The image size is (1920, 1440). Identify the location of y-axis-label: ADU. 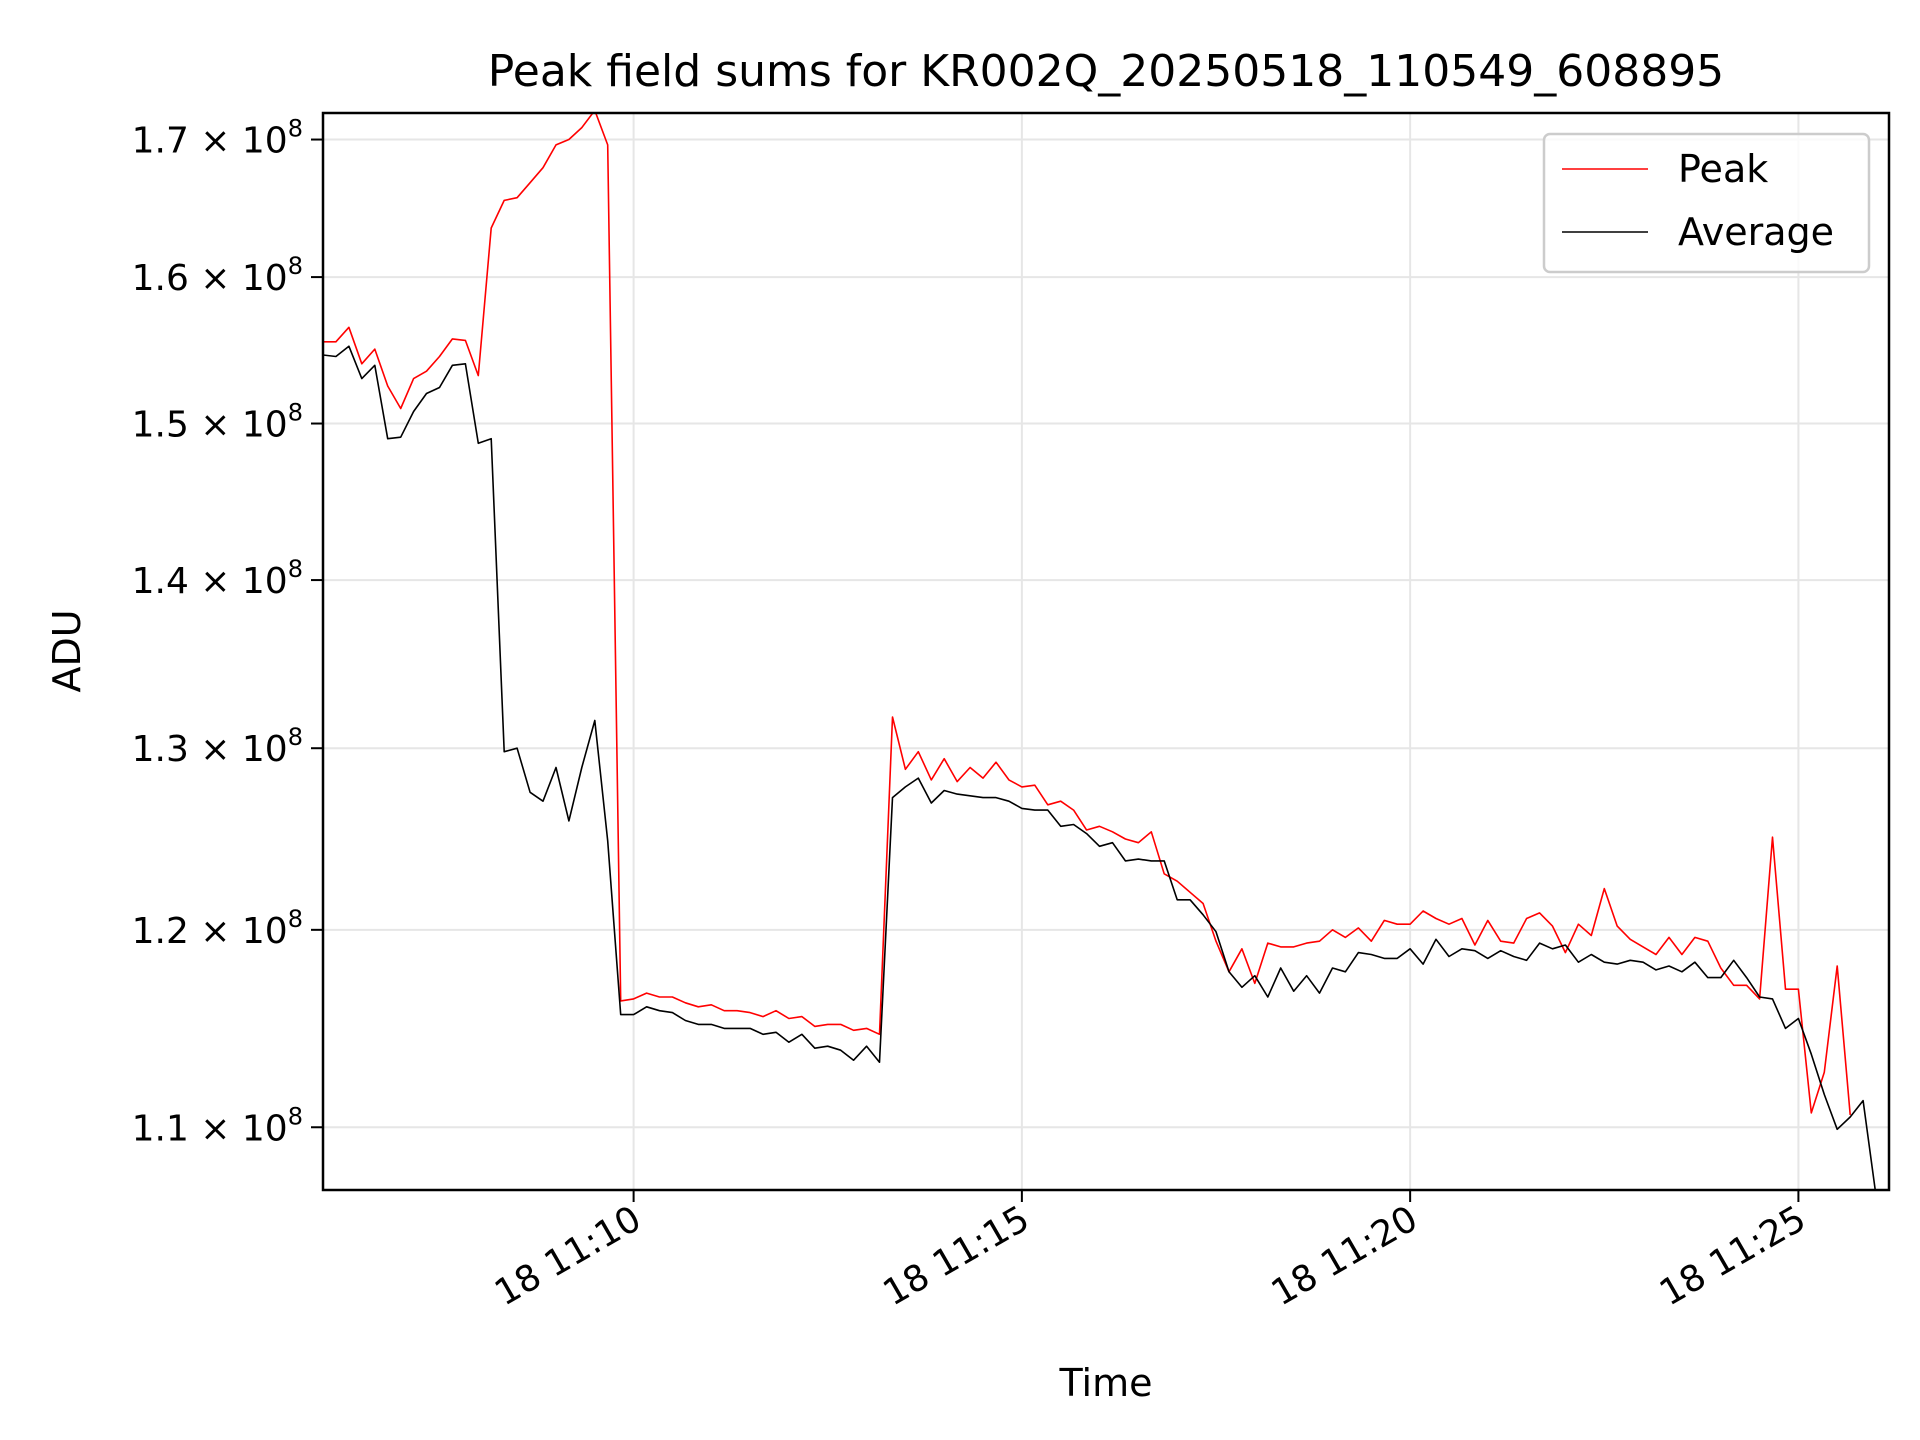
(67, 650).